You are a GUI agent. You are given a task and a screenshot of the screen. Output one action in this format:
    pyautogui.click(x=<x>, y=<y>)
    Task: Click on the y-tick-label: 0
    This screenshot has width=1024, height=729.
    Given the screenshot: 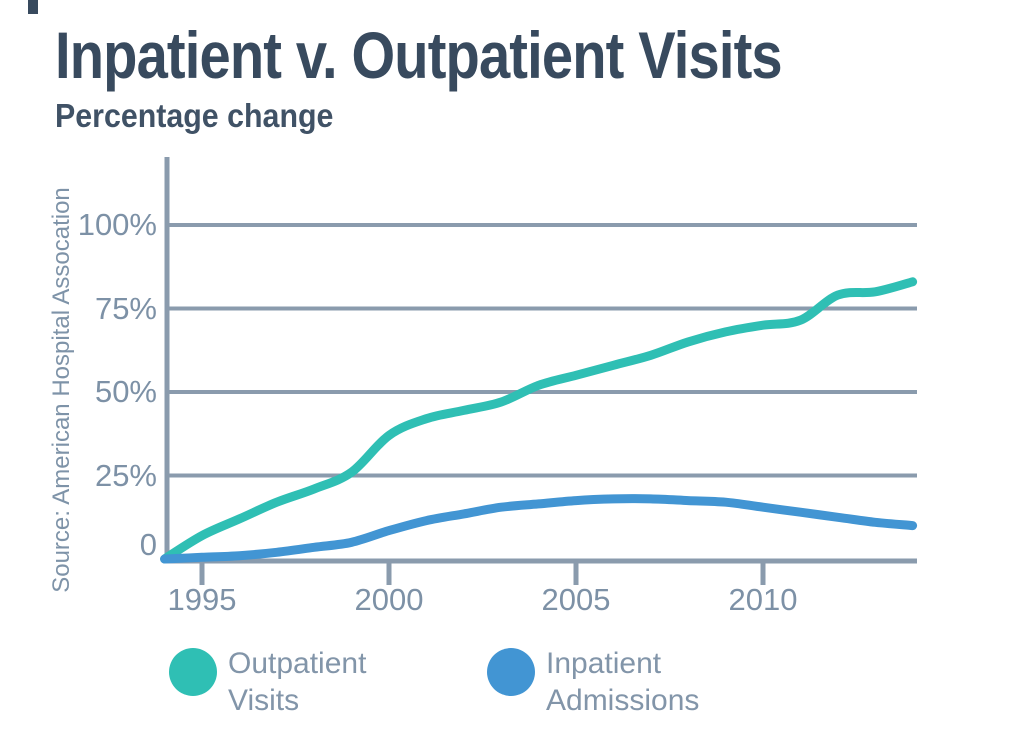 What is the action you would take?
    pyautogui.click(x=148, y=544)
    